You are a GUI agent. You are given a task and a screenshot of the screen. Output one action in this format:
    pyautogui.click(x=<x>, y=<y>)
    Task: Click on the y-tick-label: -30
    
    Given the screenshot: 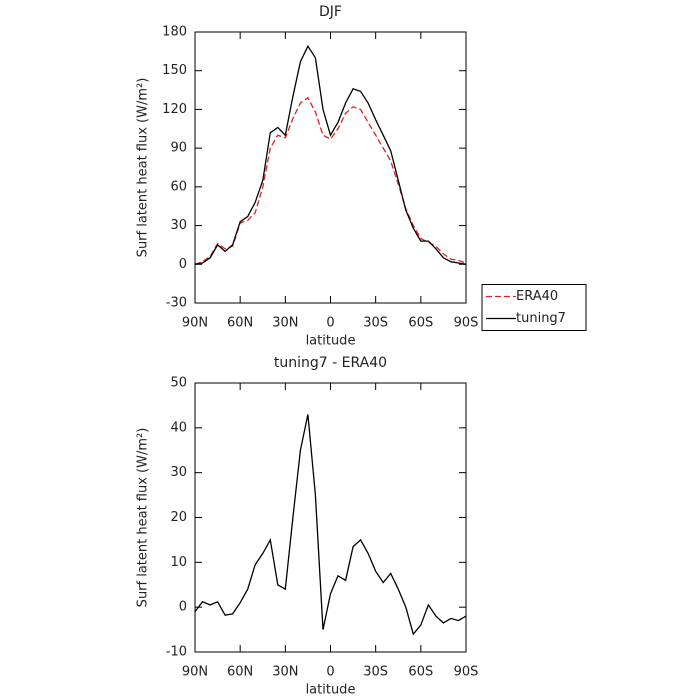 What is the action you would take?
    pyautogui.click(x=176, y=303)
    